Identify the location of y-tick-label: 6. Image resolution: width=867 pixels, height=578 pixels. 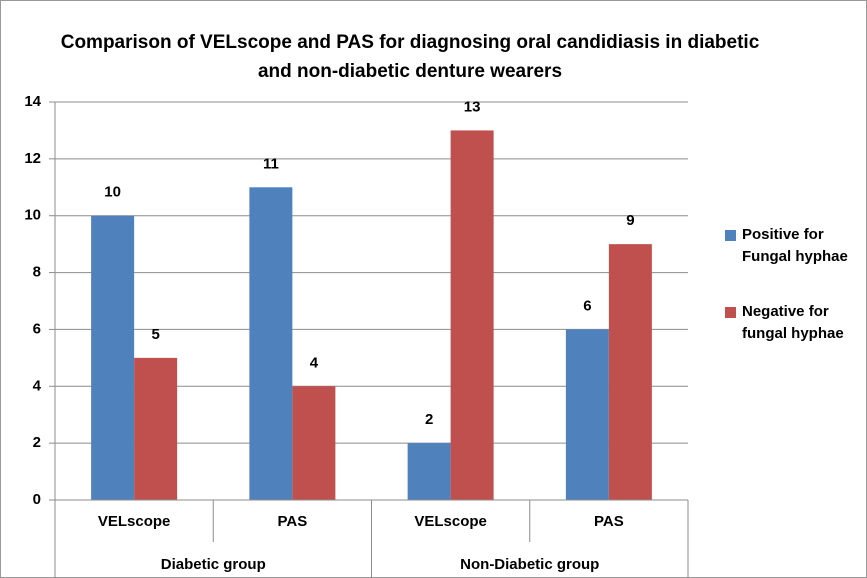
(37, 328).